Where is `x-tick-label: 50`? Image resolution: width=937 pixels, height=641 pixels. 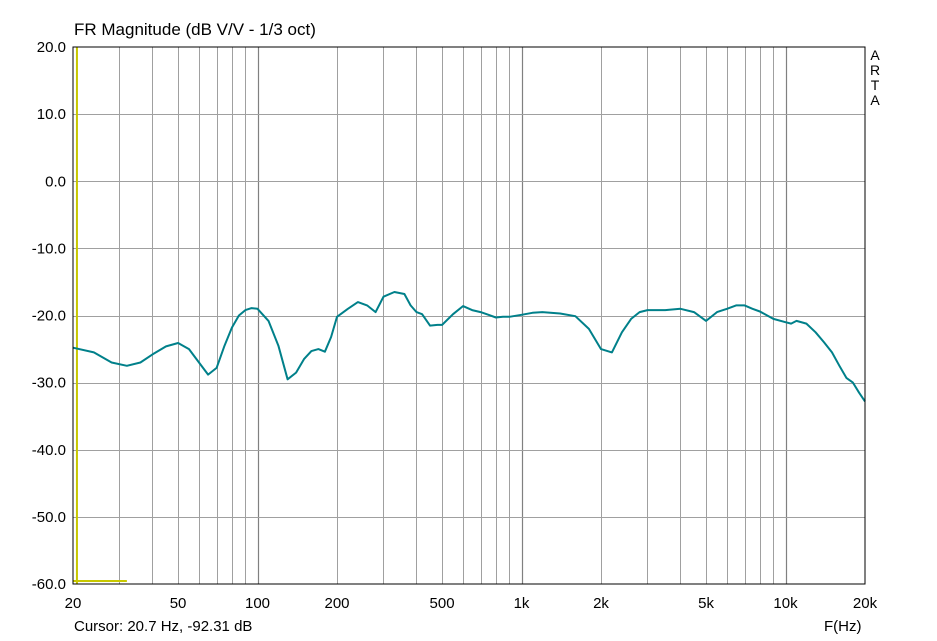
x-tick-label: 50 is located at coordinates (178, 603).